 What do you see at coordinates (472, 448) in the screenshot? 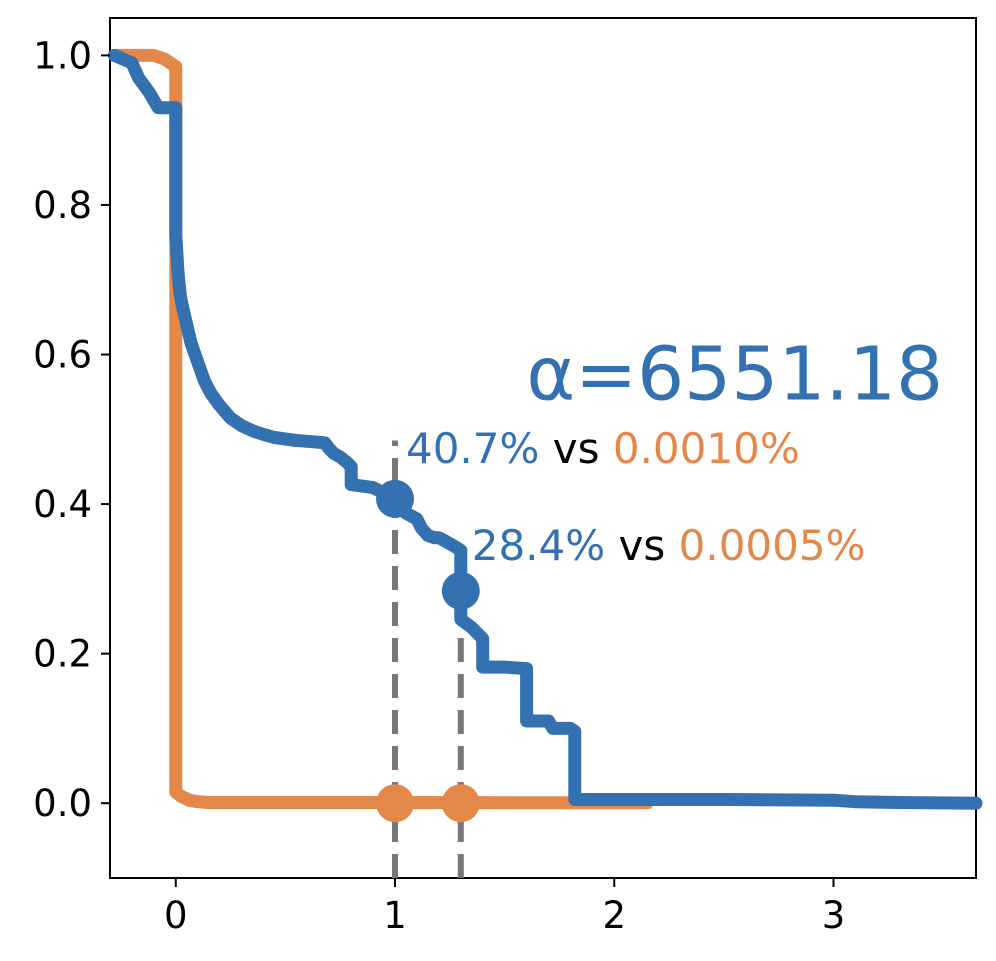
I see `annotation-blue-value: 40.7%` at bounding box center [472, 448].